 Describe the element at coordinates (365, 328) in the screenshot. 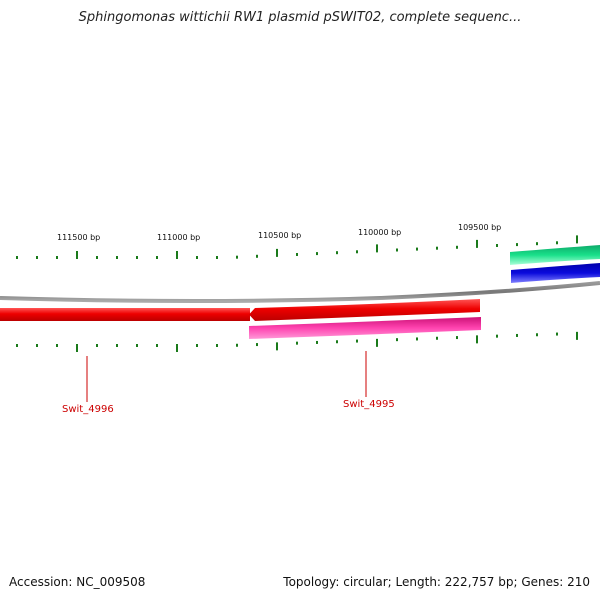

I see `feature-pink-bar` at that location.